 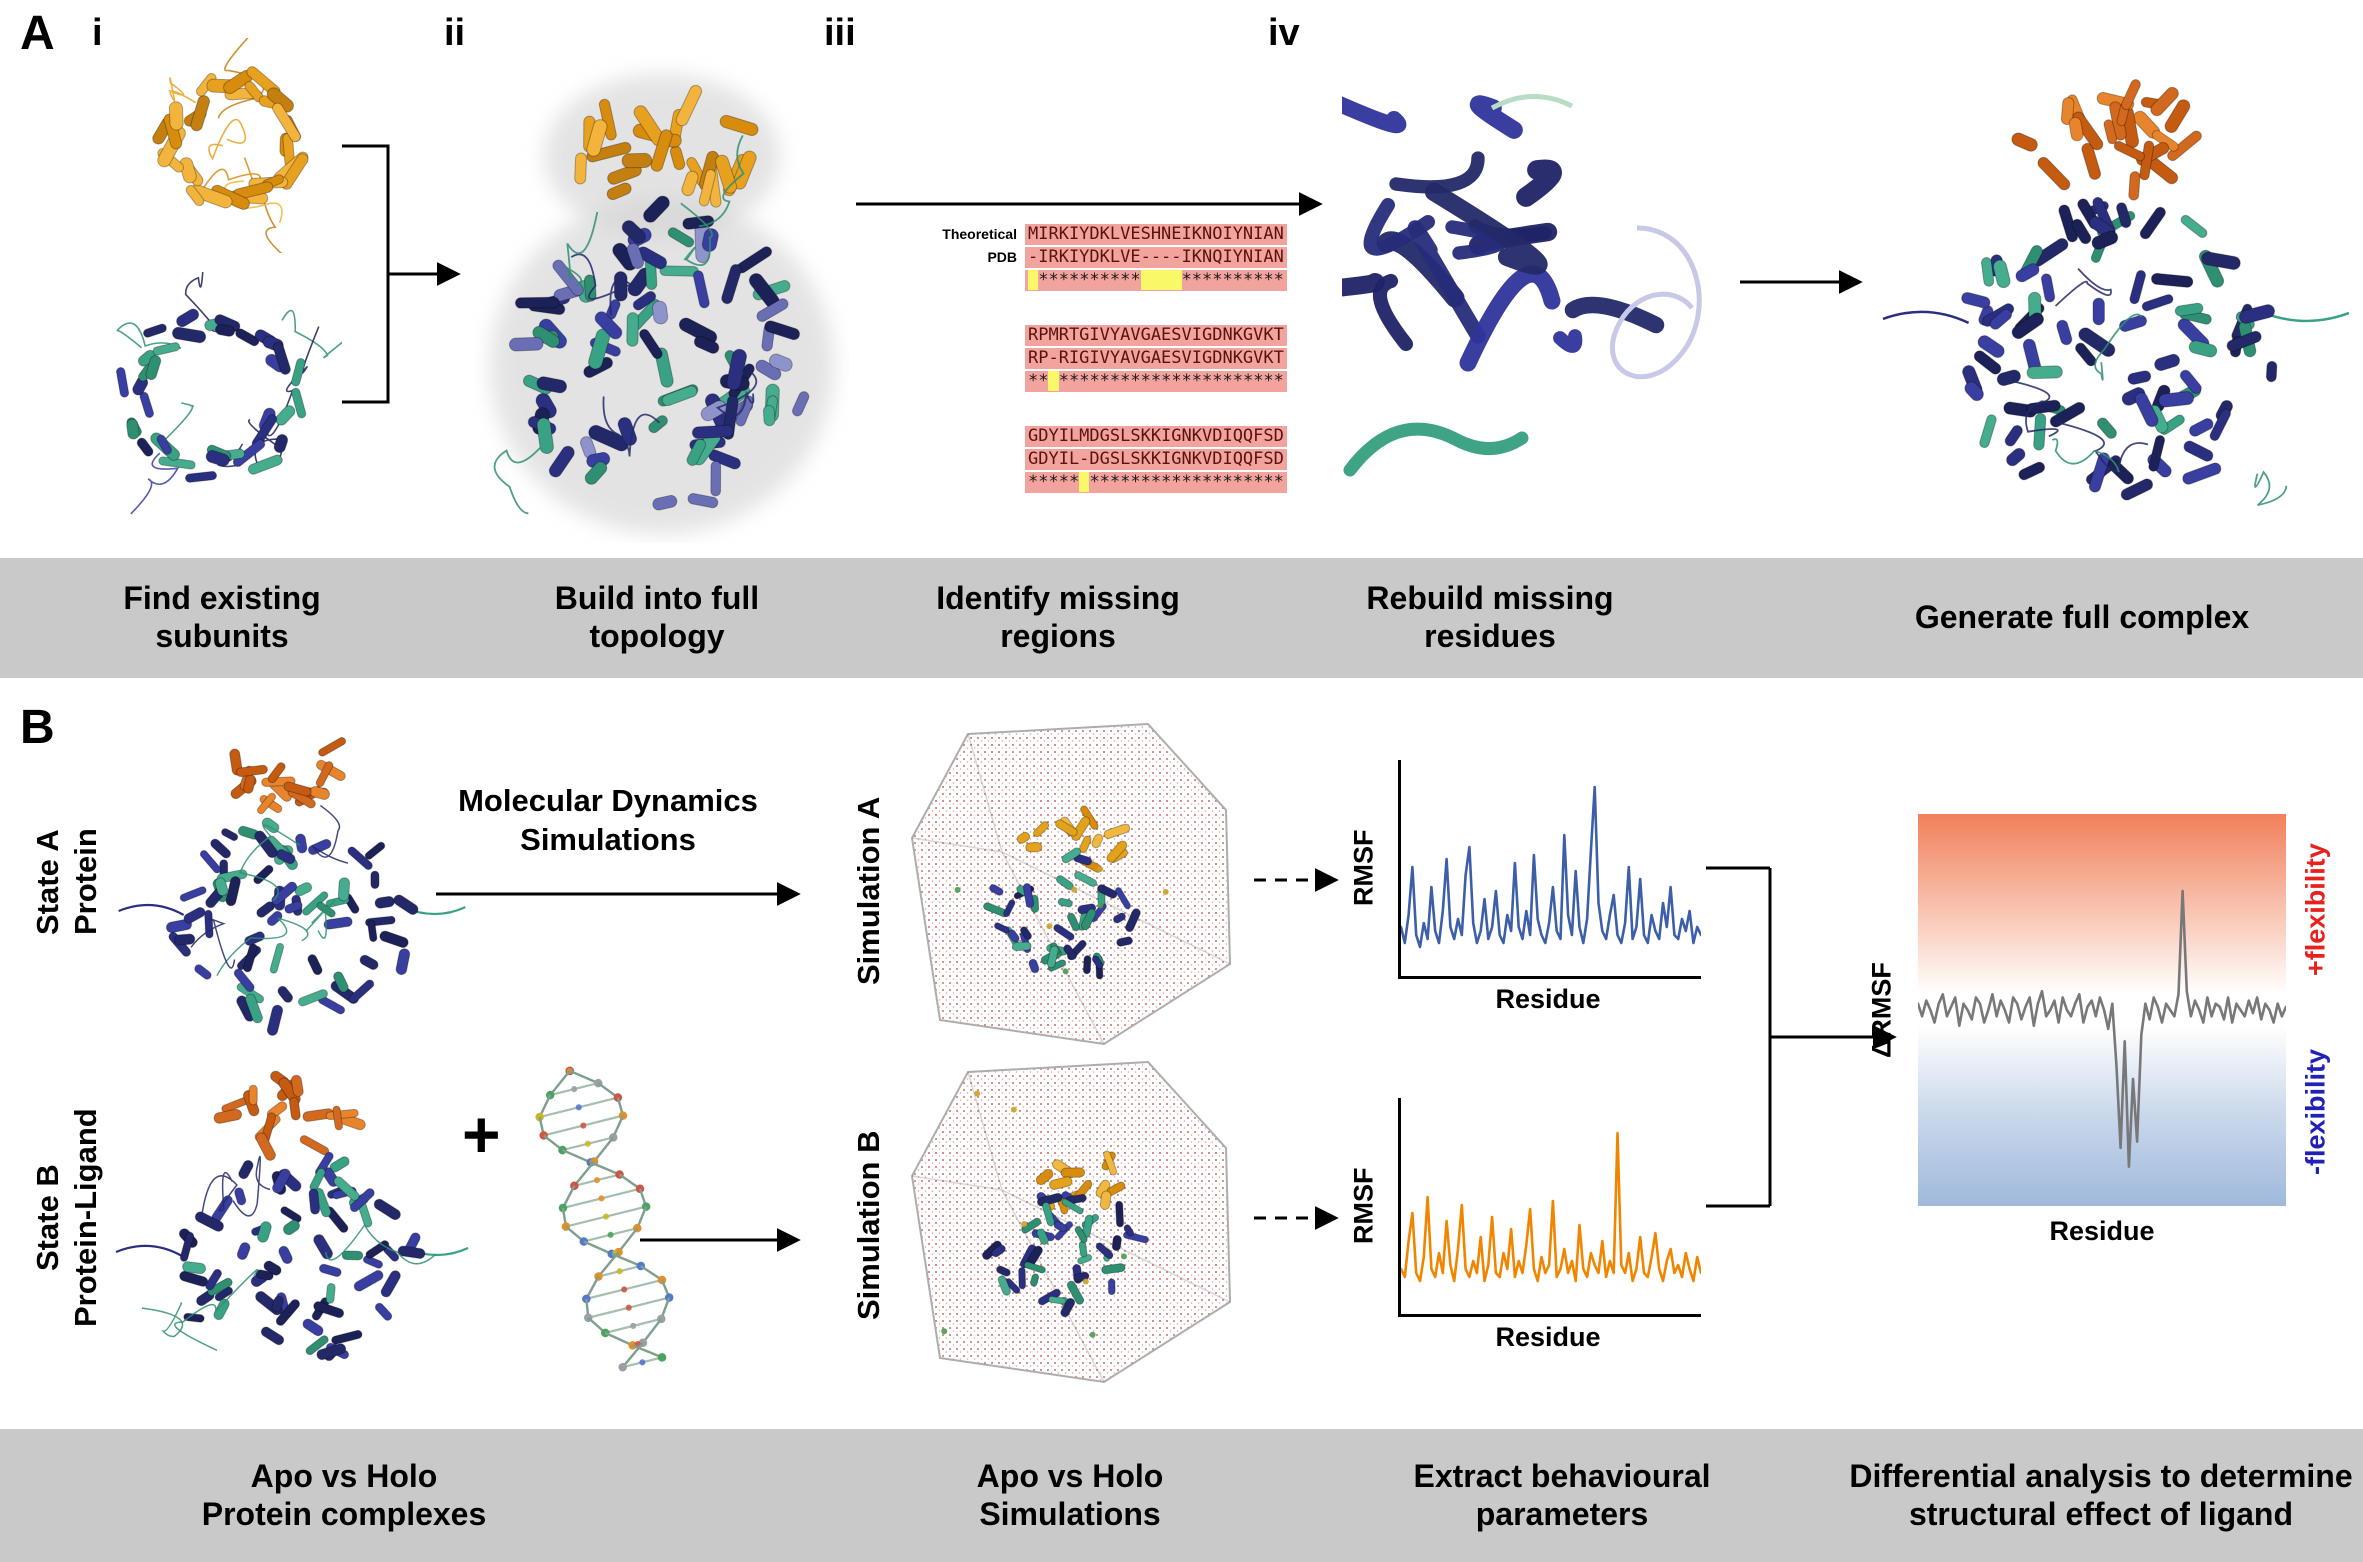 I want to click on caption-build-topology: Build into full topology, so click(x=657, y=617).